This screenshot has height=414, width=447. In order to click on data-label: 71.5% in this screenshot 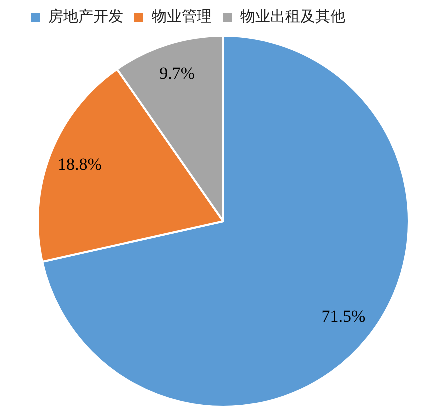, I will do `click(344, 316)`.